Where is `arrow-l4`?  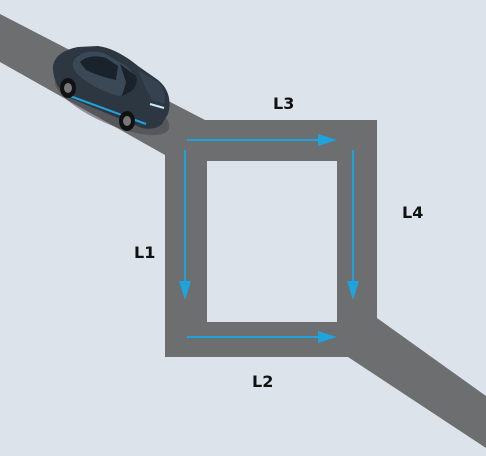
arrow-l4 is located at coordinates (353, 225).